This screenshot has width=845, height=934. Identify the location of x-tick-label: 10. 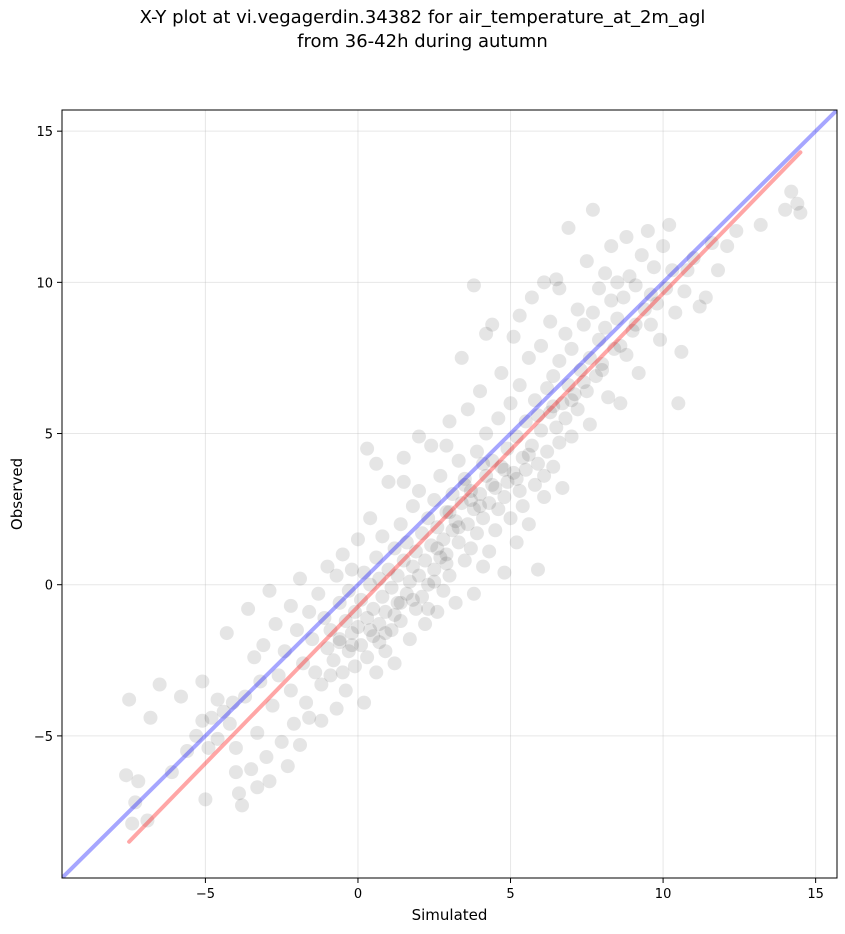
(663, 894).